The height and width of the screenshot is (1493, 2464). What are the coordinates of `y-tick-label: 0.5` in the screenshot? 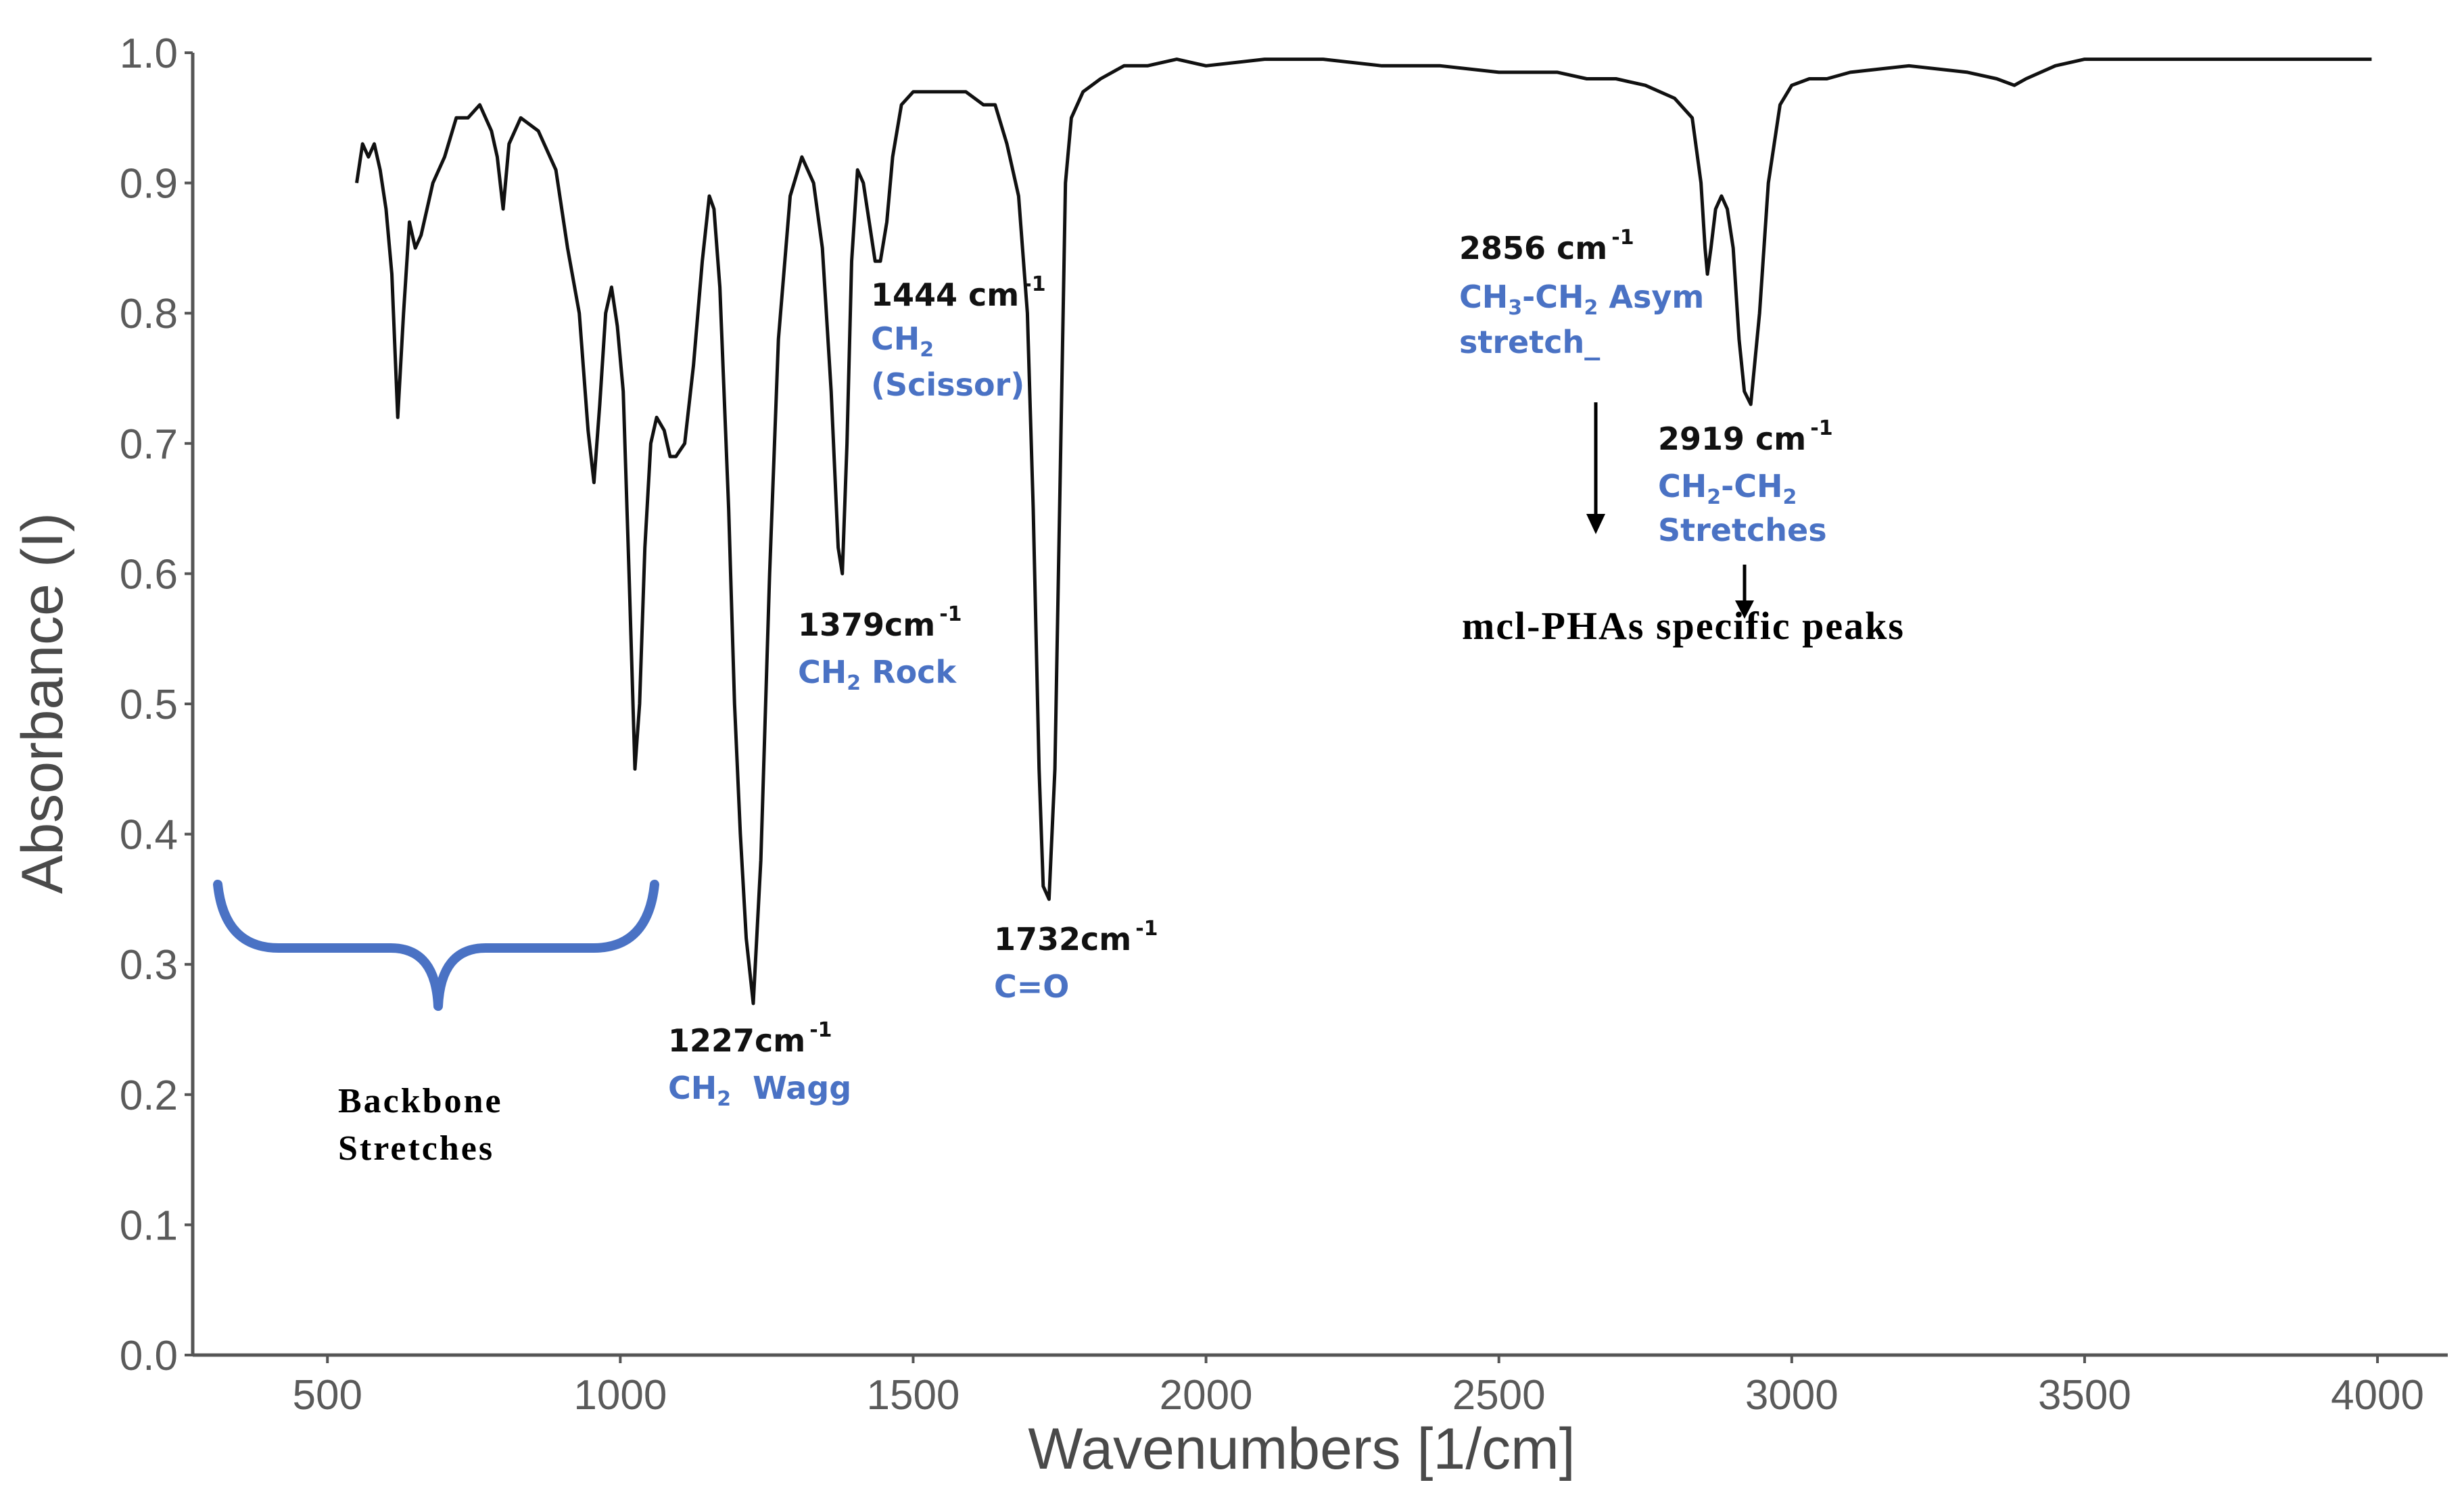 It's located at (149, 705).